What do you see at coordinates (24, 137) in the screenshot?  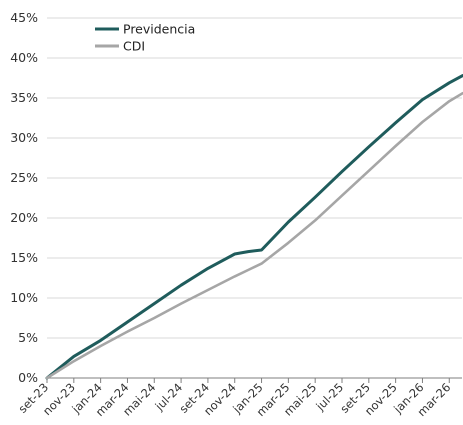 I see `y-tick-label: 30%` at bounding box center [24, 137].